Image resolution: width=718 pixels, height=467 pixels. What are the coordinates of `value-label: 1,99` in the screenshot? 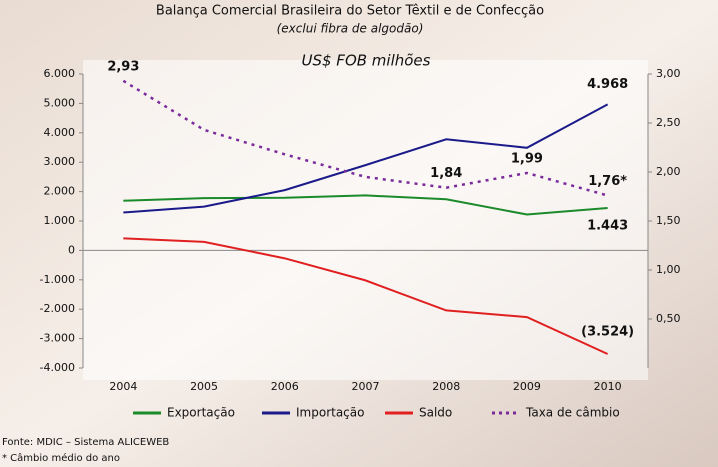 It's located at (527, 158).